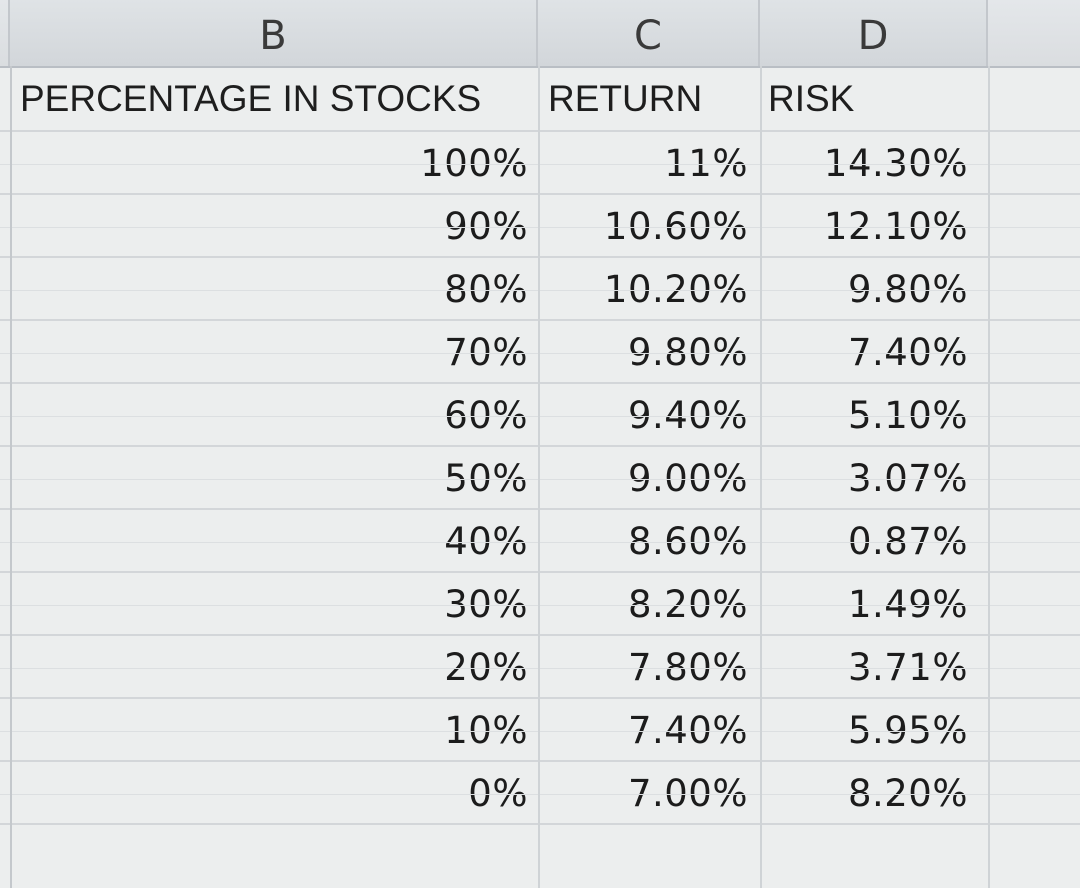  I want to click on column-header-bar: B C D, so click(540, 34).